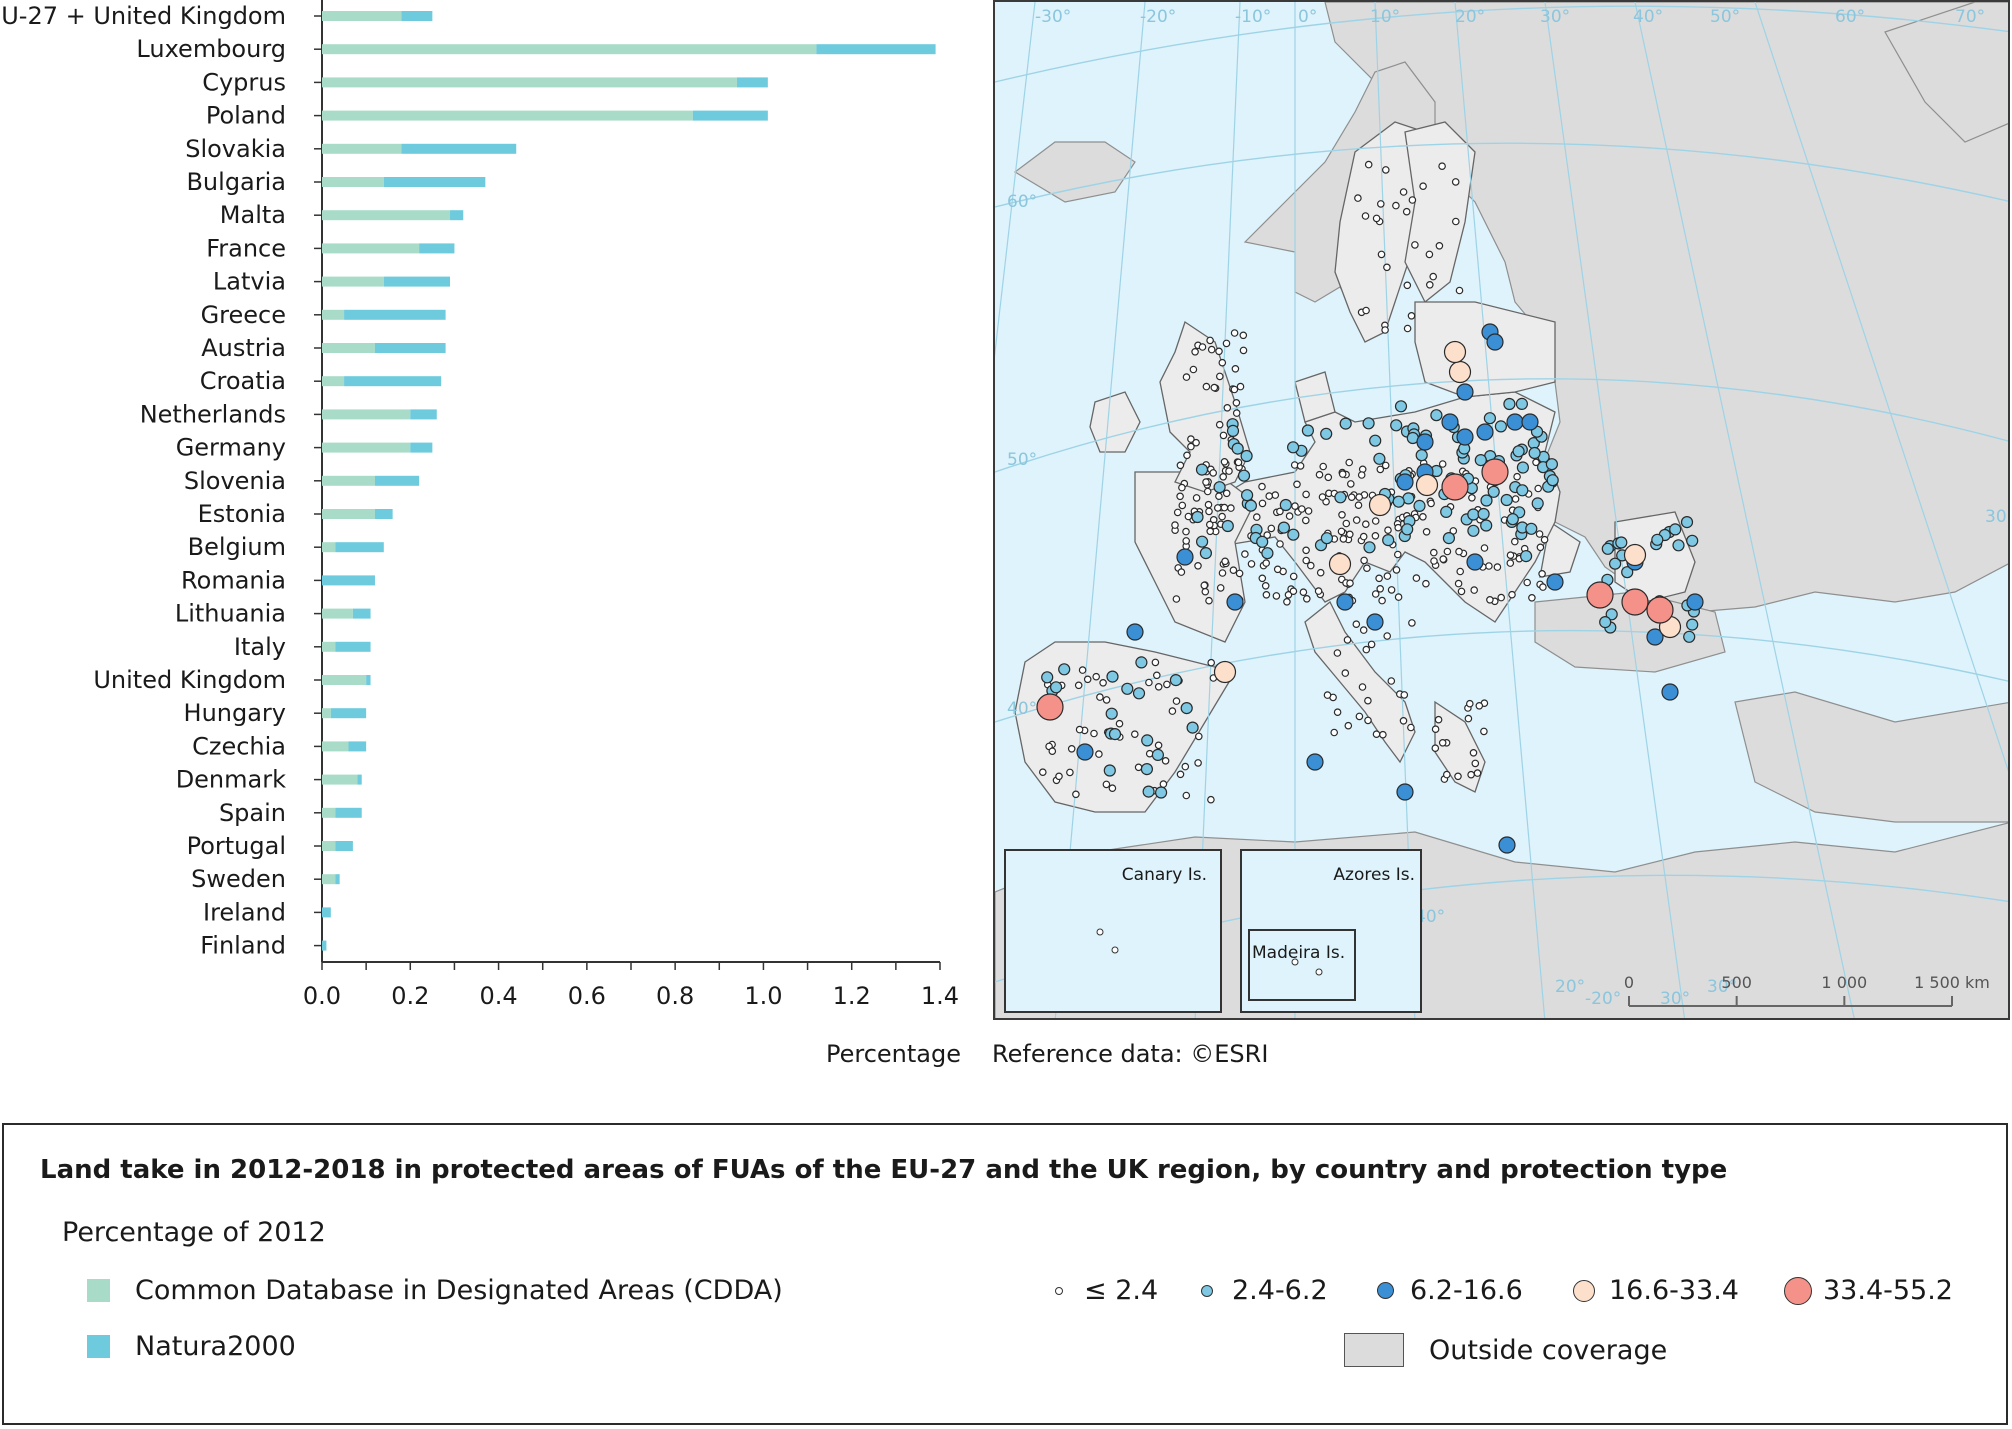  Describe the element at coordinates (246, 116) in the screenshot. I see `category-label: Poland` at that location.